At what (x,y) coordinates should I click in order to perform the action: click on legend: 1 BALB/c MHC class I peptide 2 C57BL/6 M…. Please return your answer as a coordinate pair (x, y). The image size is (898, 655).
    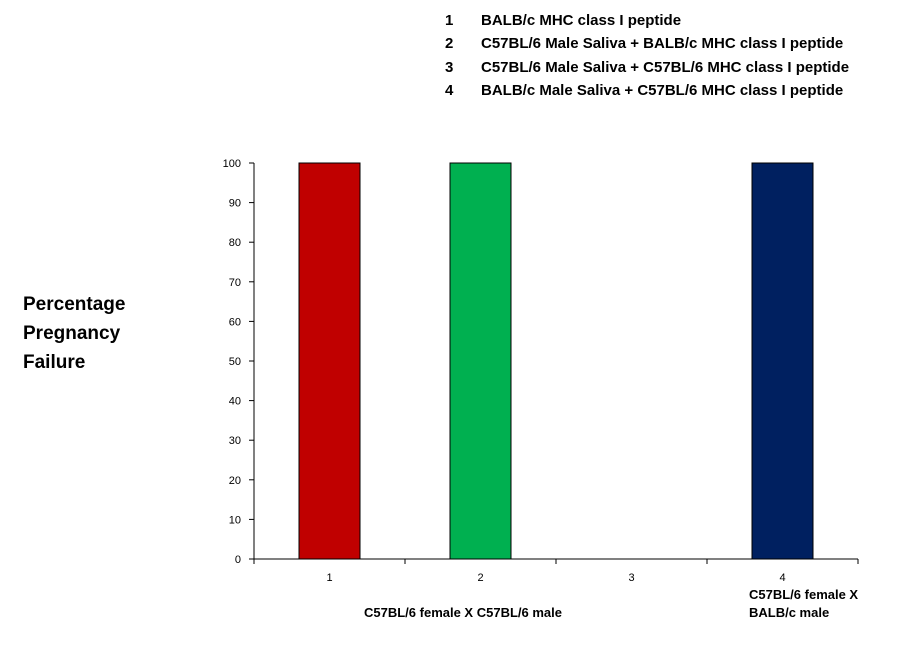
    Looking at the image, I should click on (647, 55).